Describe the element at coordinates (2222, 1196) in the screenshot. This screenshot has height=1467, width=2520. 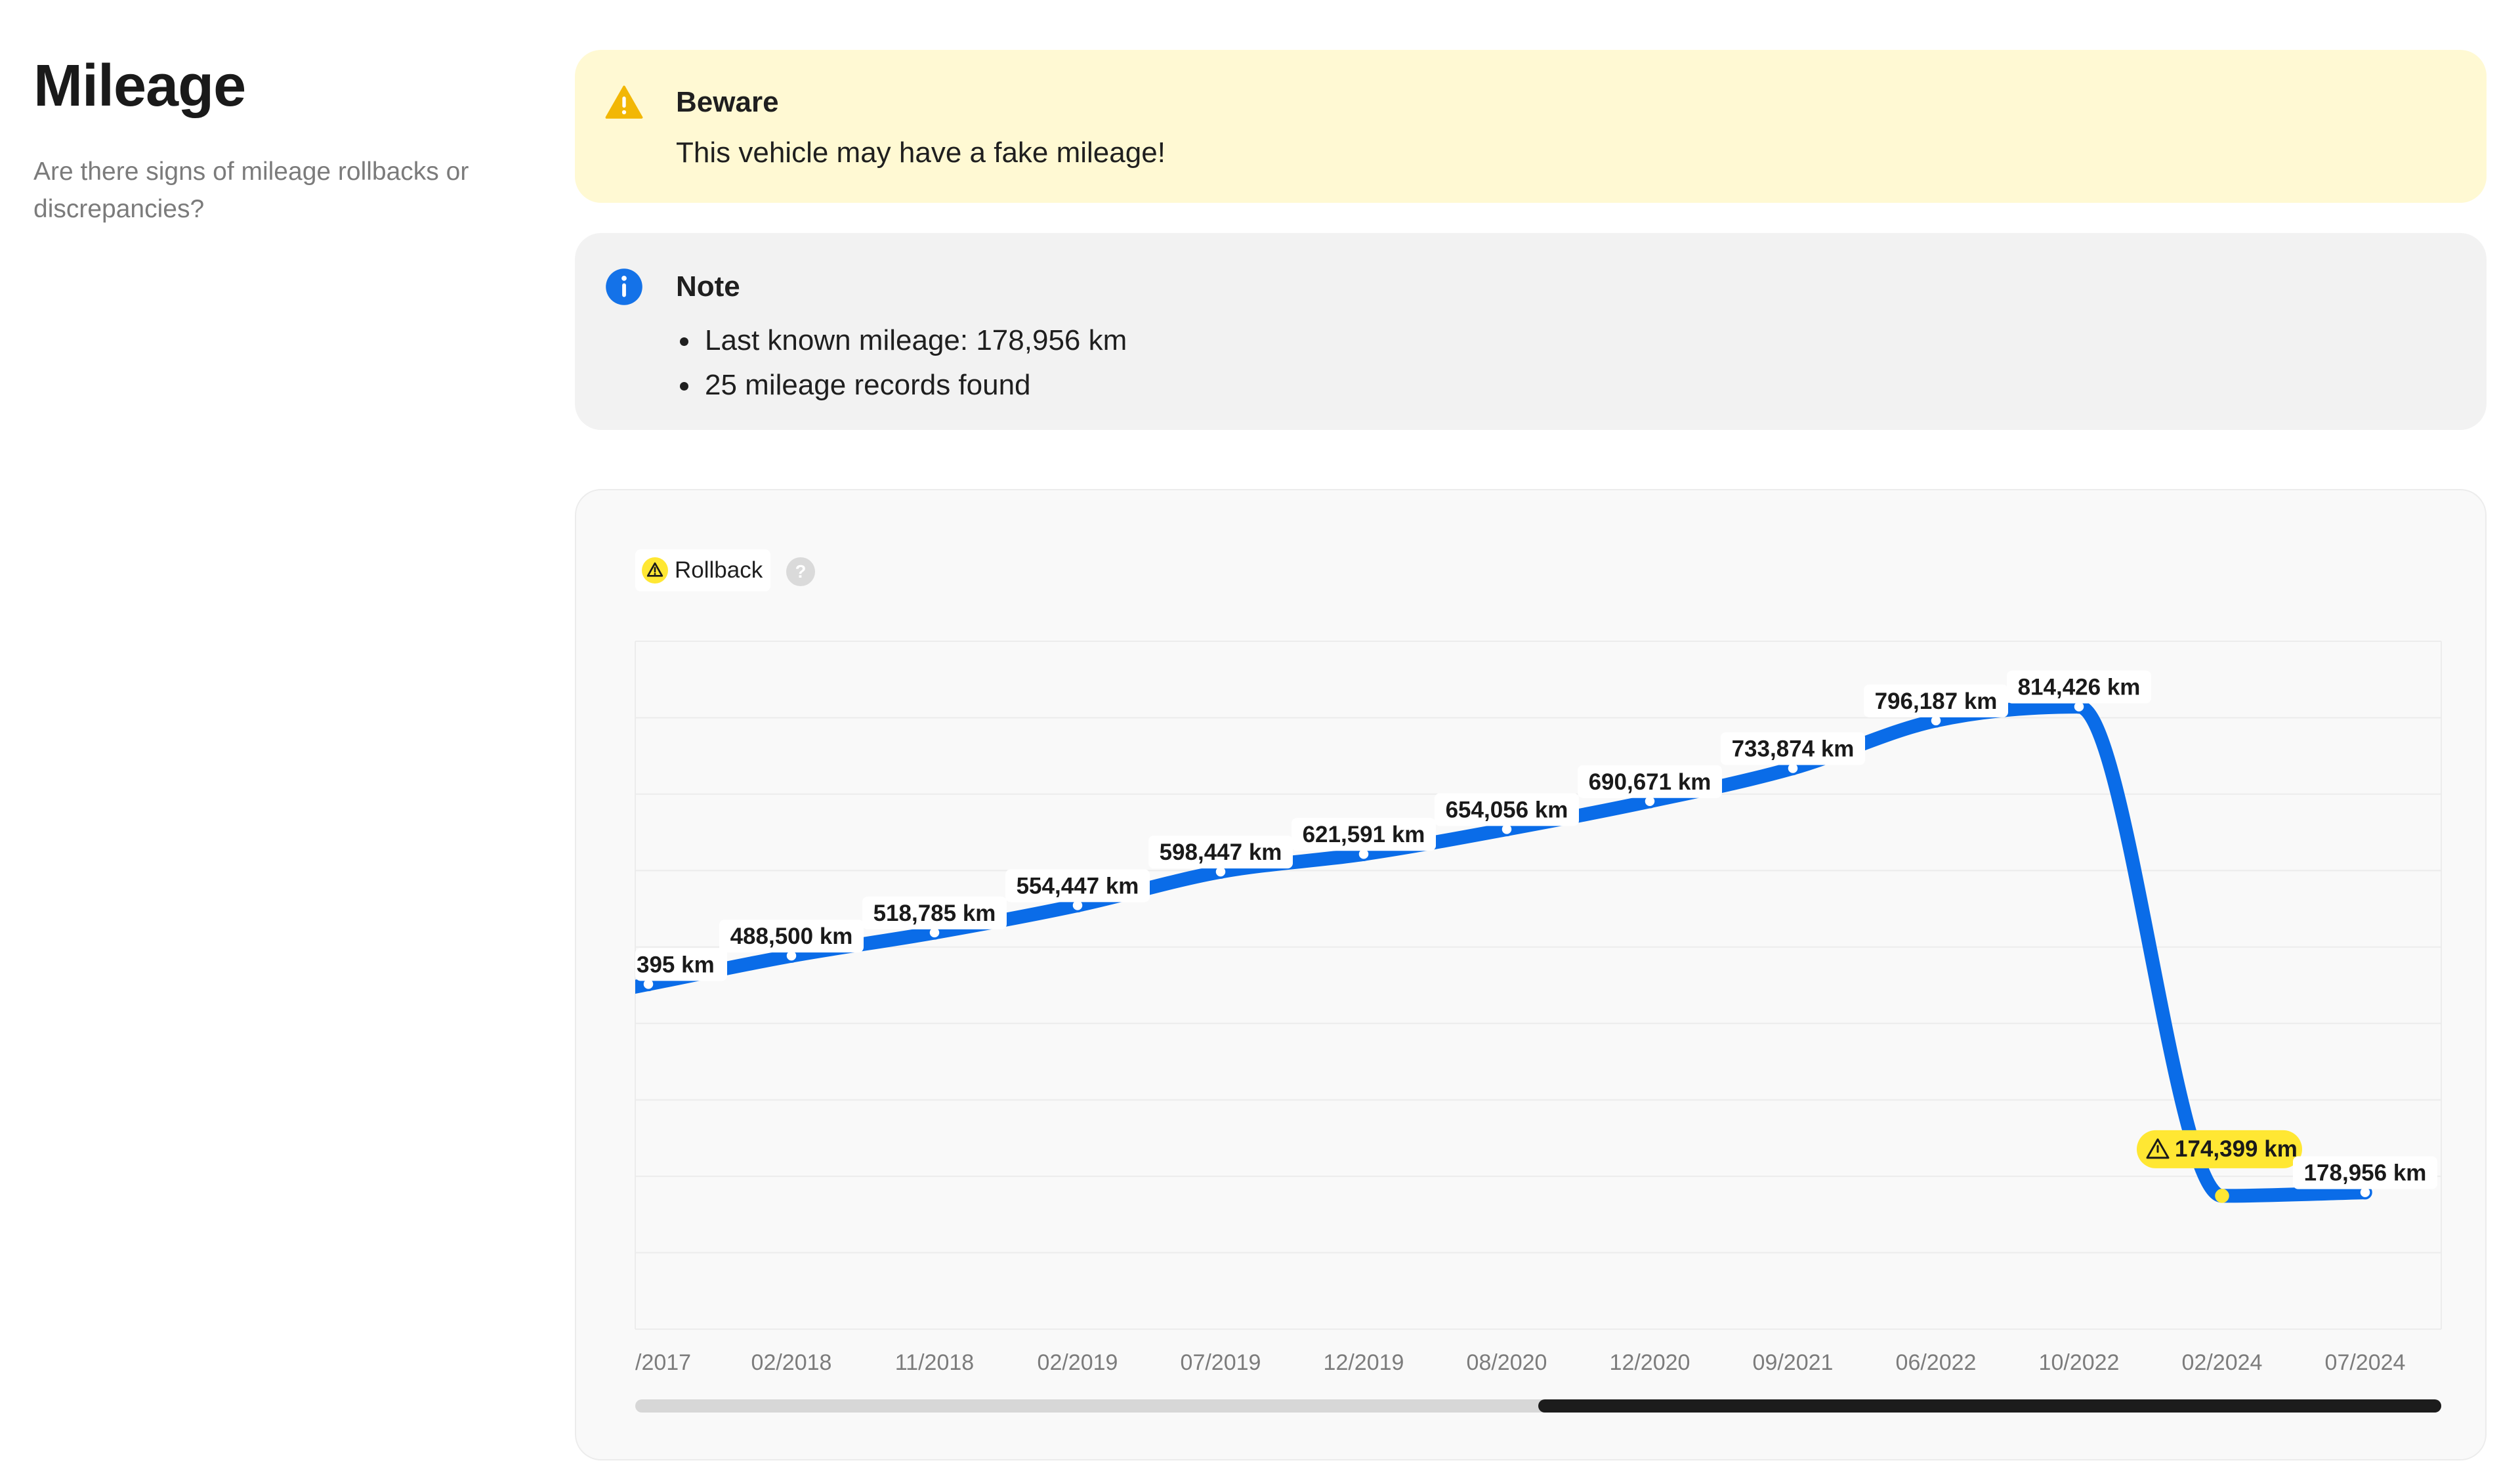
I see `rollback-point` at that location.